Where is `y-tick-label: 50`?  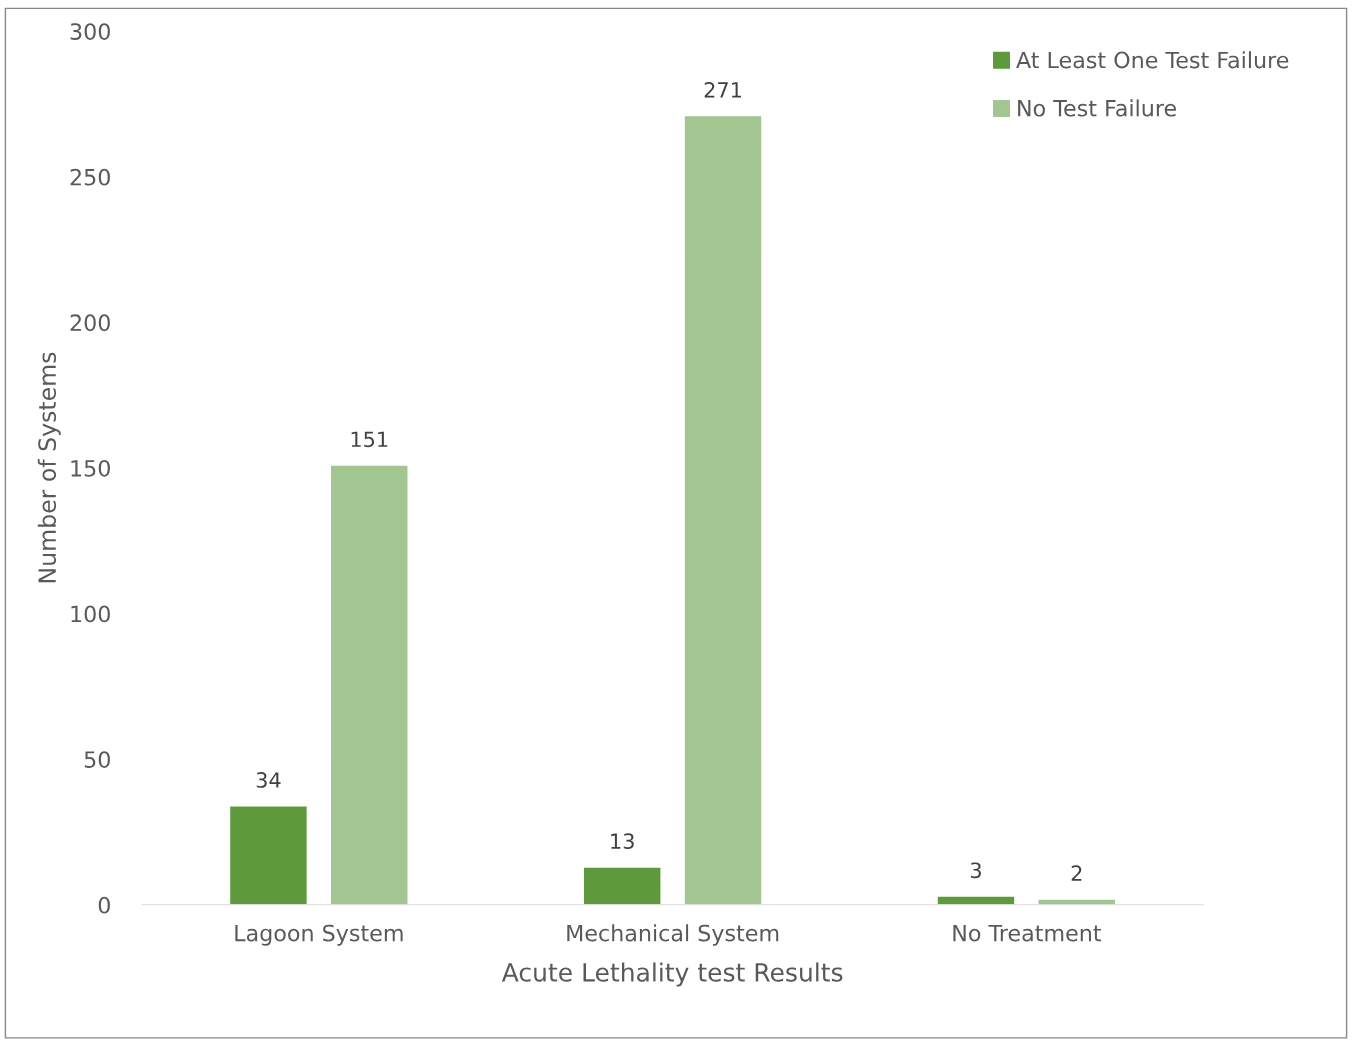 y-tick-label: 50 is located at coordinates (97, 759).